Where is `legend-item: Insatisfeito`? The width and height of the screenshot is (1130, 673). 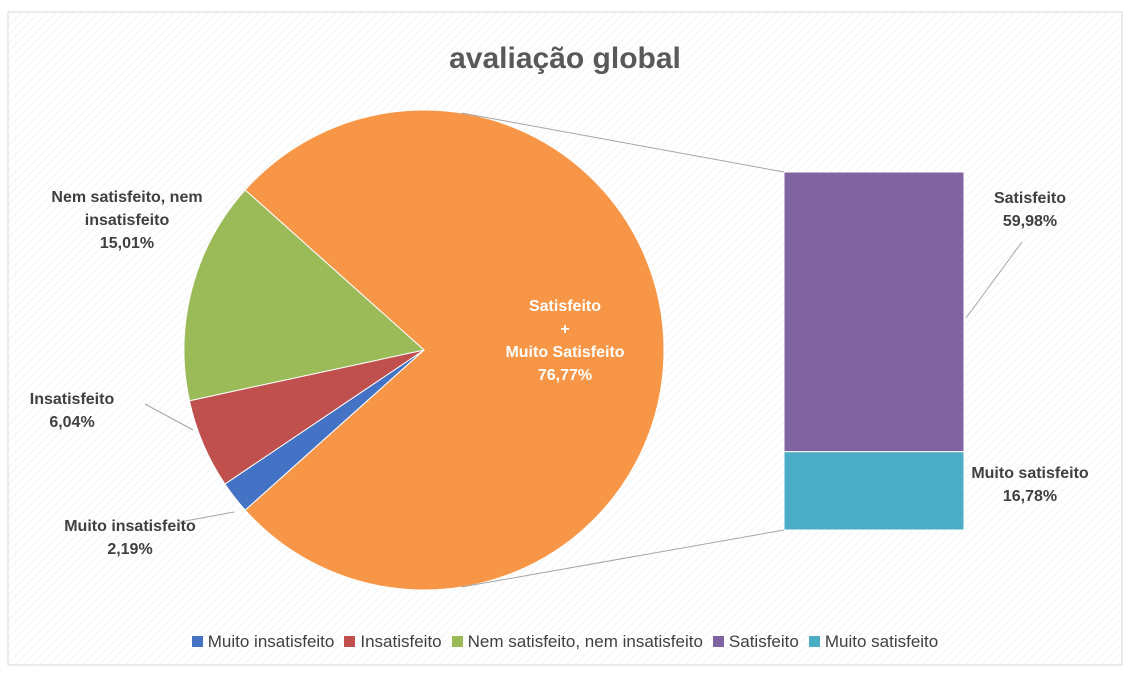 legend-item: Insatisfeito is located at coordinates (393, 641).